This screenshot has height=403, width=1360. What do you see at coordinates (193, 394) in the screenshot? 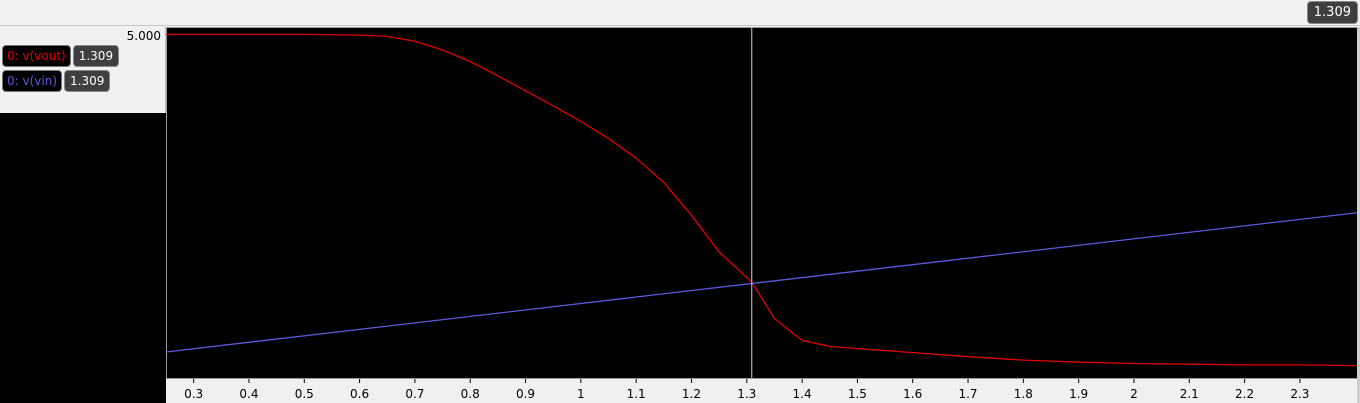
I see `x-tick-label: 0.3` at bounding box center [193, 394].